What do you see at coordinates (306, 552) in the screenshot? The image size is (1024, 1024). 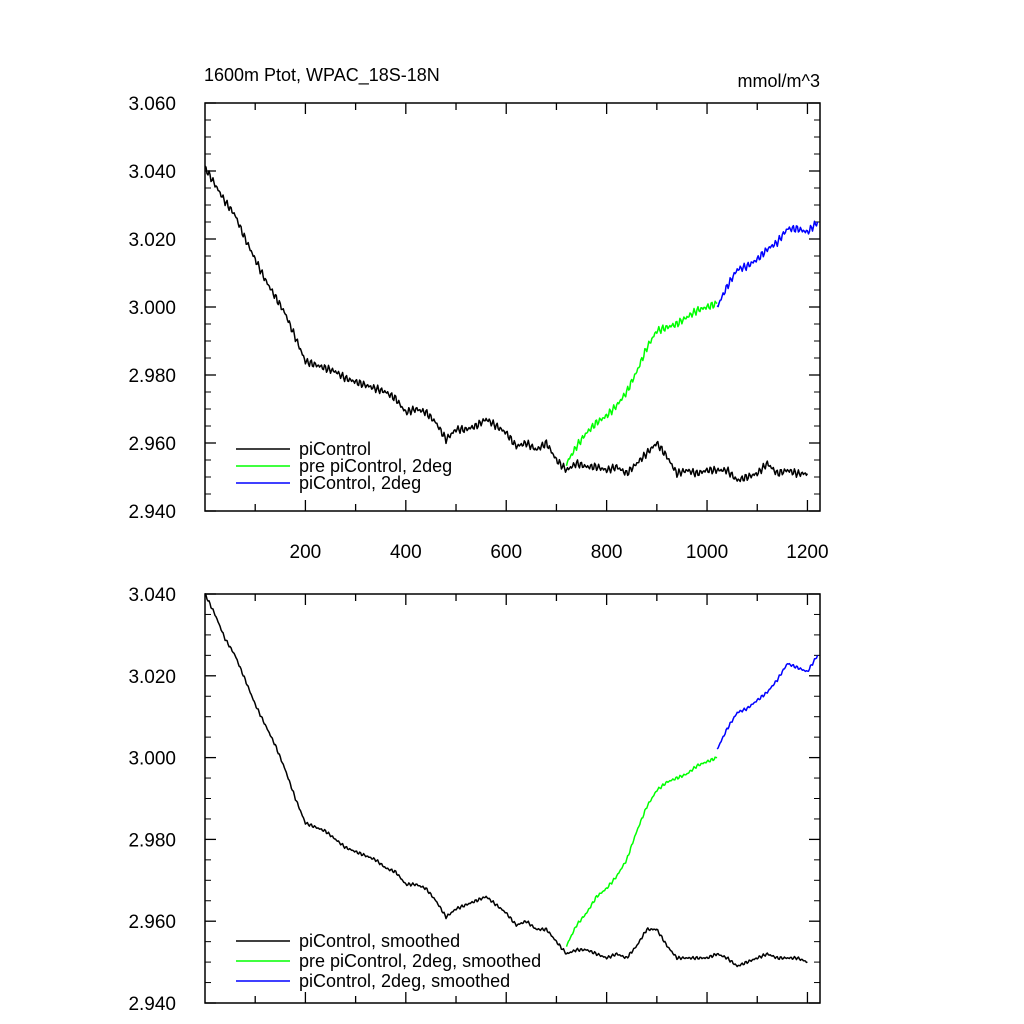 I see `x-tick-label: 200` at bounding box center [306, 552].